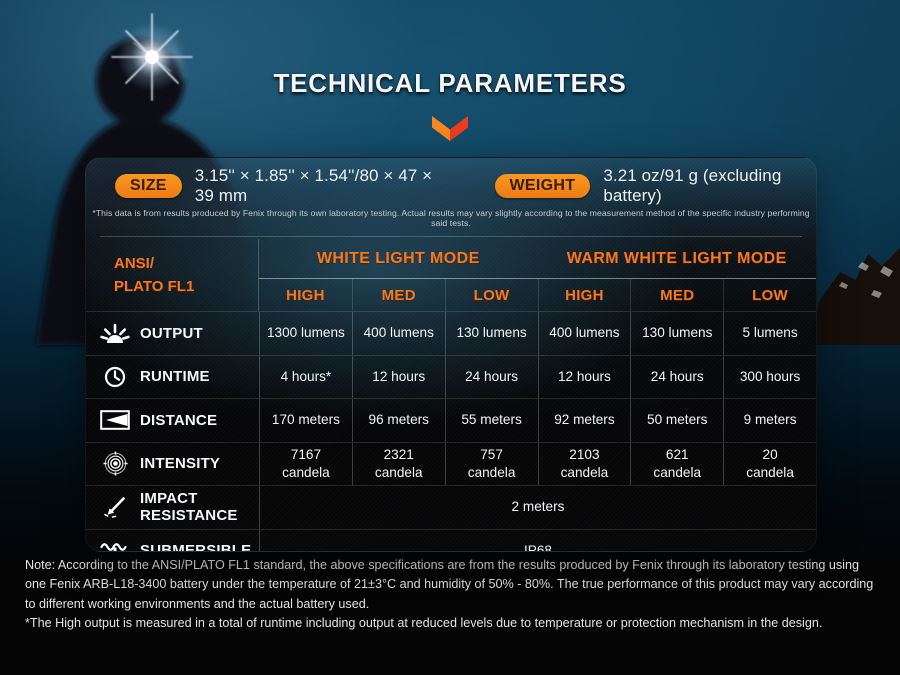 Image resolution: width=900 pixels, height=675 pixels. What do you see at coordinates (115, 420) in the screenshot?
I see `distance-icon` at bounding box center [115, 420].